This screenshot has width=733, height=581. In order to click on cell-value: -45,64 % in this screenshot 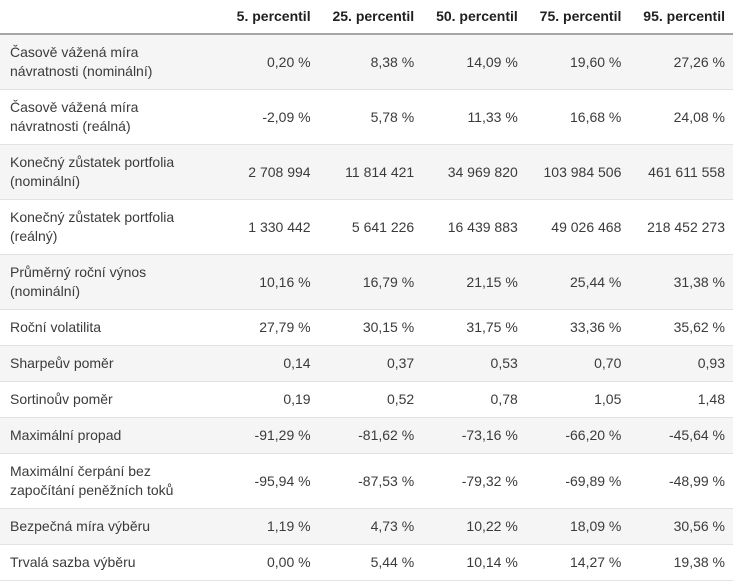, I will do `click(681, 435)`.